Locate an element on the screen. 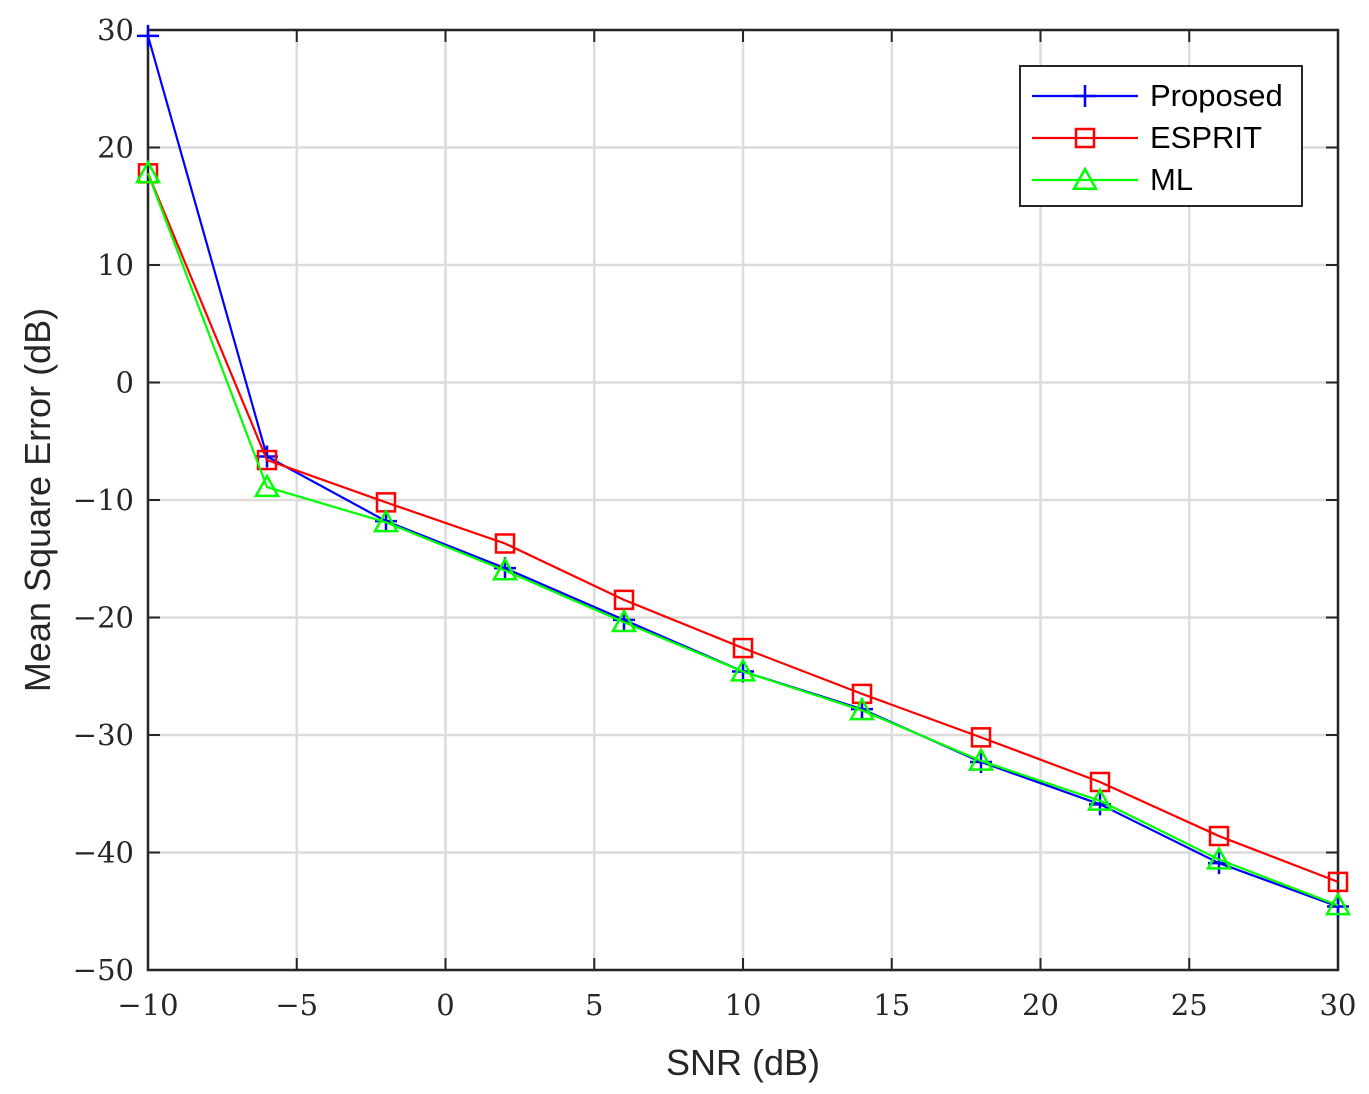 This screenshot has width=1369, height=1094. y-axis-title: Mean Square Error (dB) is located at coordinates (37, 500).